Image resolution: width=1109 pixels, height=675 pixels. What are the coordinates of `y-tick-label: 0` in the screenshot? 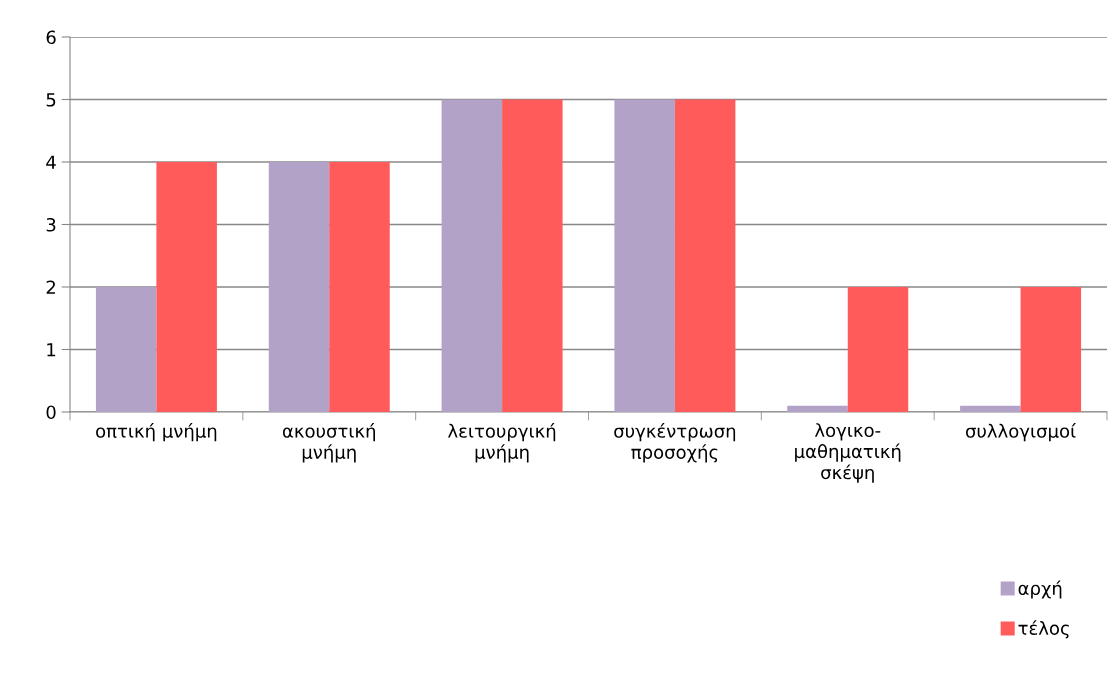 It's located at (51, 412).